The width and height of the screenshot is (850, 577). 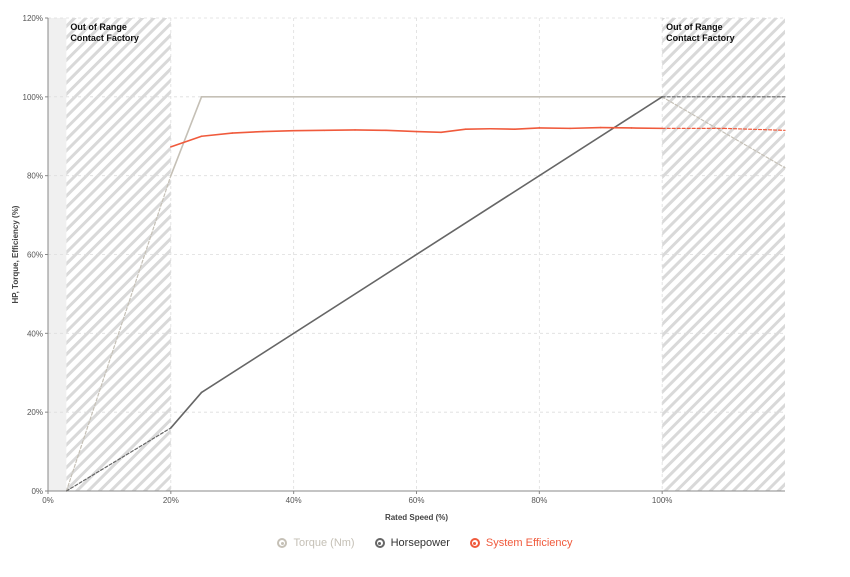 What do you see at coordinates (33, 18) in the screenshot?
I see `y-tick-label: 120%` at bounding box center [33, 18].